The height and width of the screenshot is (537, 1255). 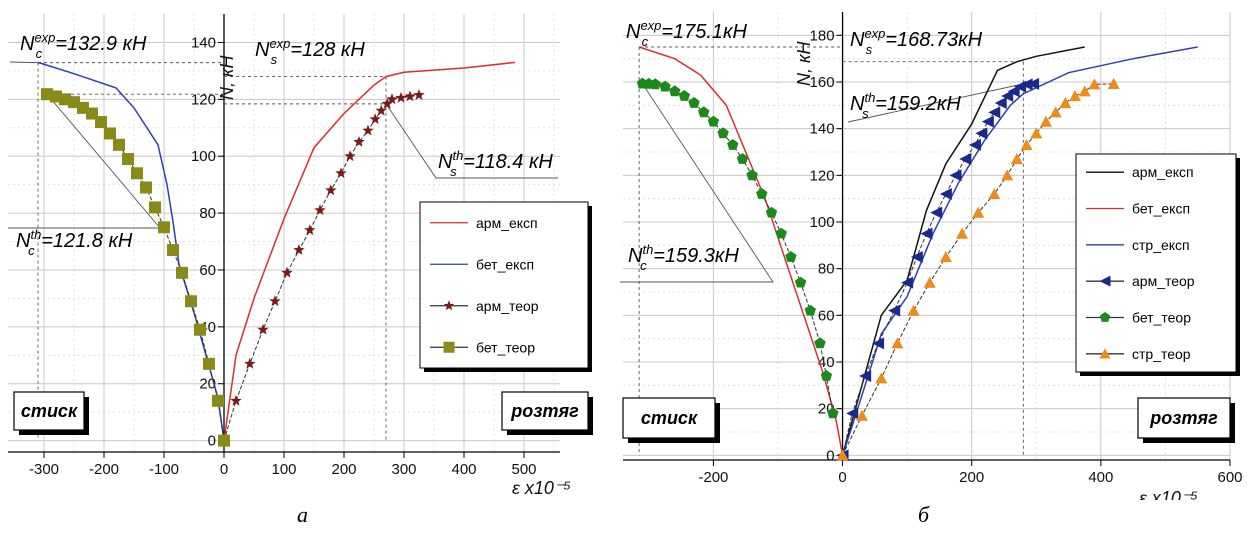 What do you see at coordinates (1140, 281) in the screenshot?
I see `legend-item: арм_теор` at bounding box center [1140, 281].